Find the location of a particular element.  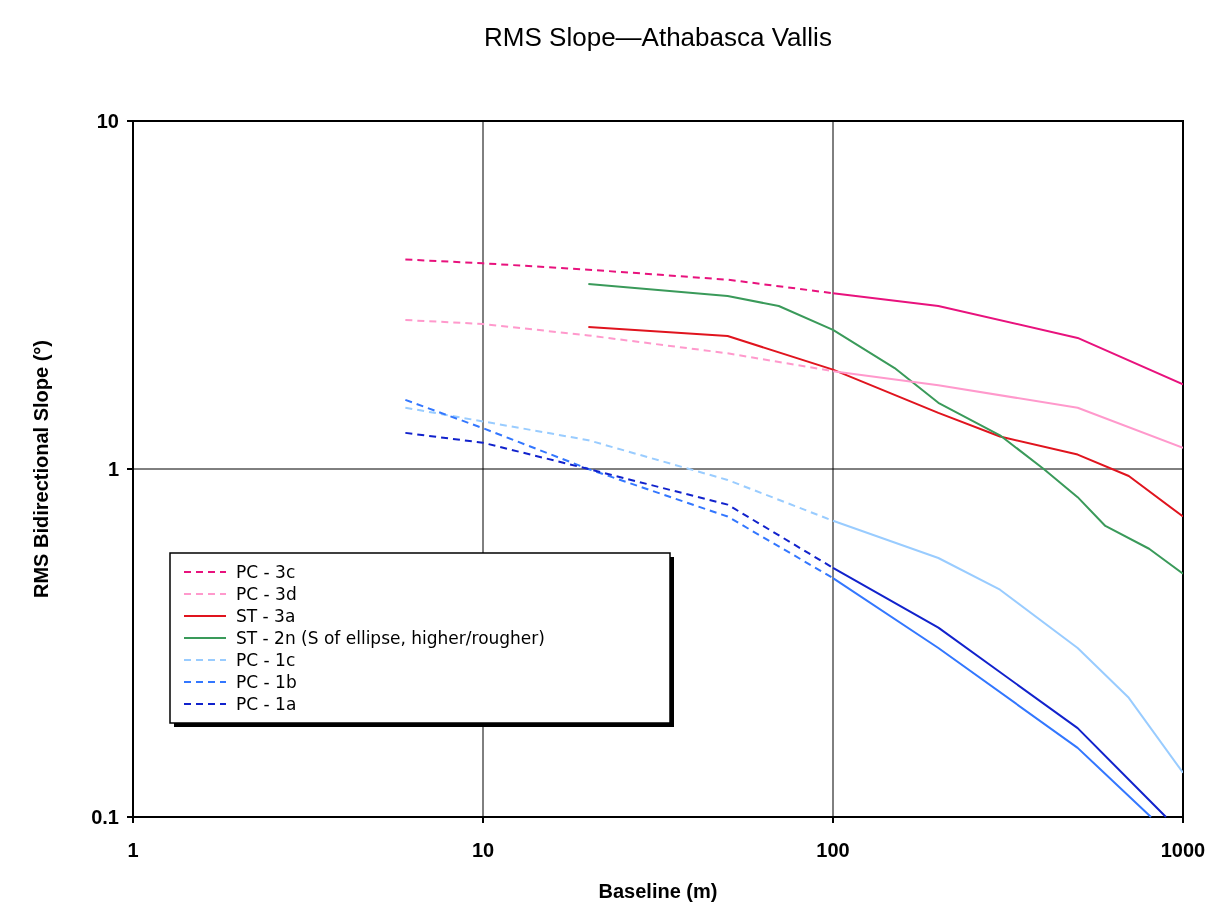

y-tick-label: 1 is located at coordinates (113, 469).